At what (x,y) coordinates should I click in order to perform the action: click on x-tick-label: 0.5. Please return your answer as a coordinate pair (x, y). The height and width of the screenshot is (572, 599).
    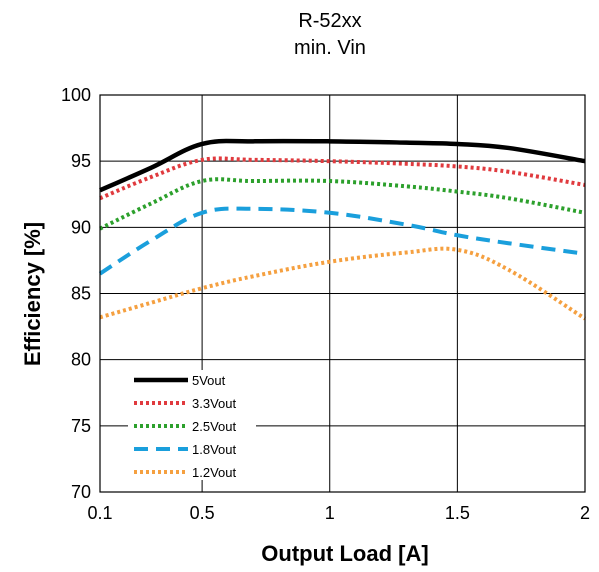
    Looking at the image, I should click on (202, 513).